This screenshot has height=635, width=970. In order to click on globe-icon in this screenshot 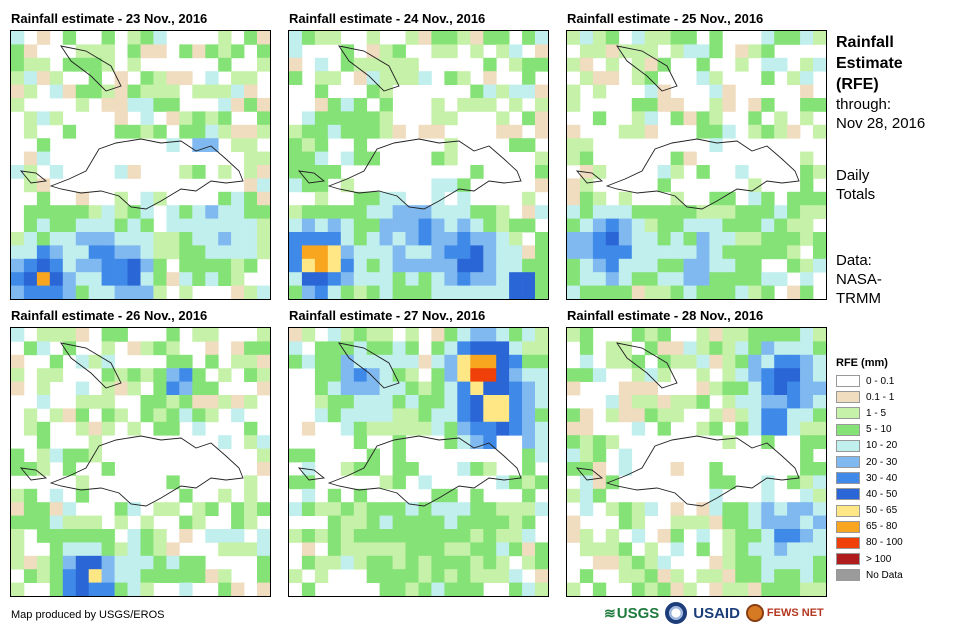, I will do `click(754, 613)`.